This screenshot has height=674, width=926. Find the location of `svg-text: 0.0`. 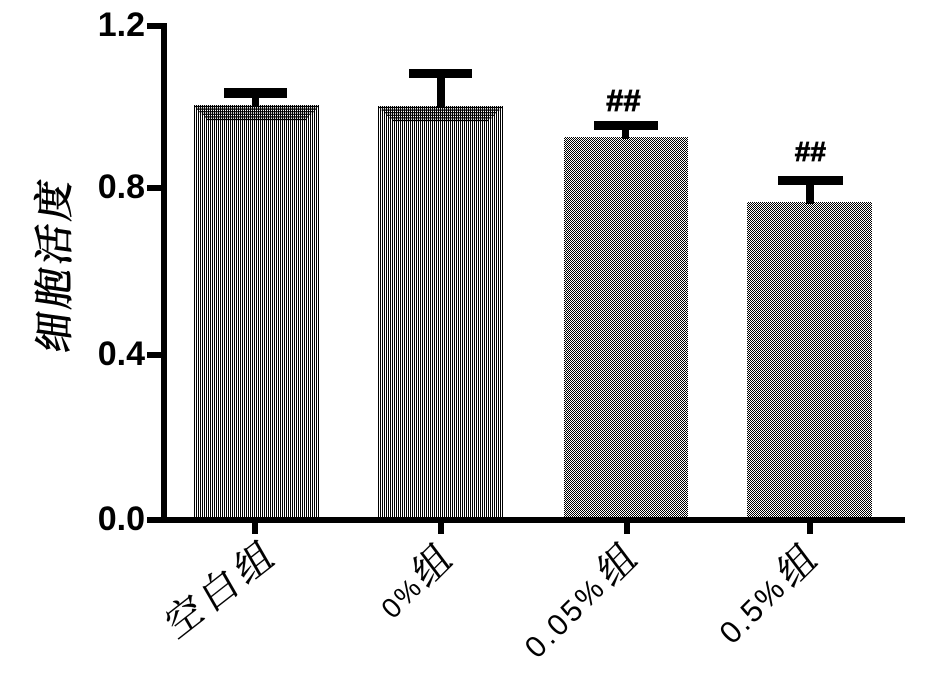

svg-text: 0.0 is located at coordinates (121, 519).